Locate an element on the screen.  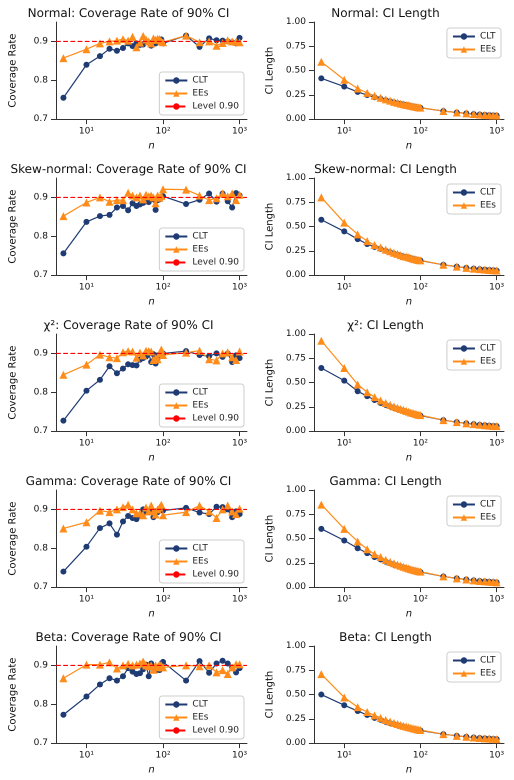
chart-title: Beta: CI Length is located at coordinates (385, 637).